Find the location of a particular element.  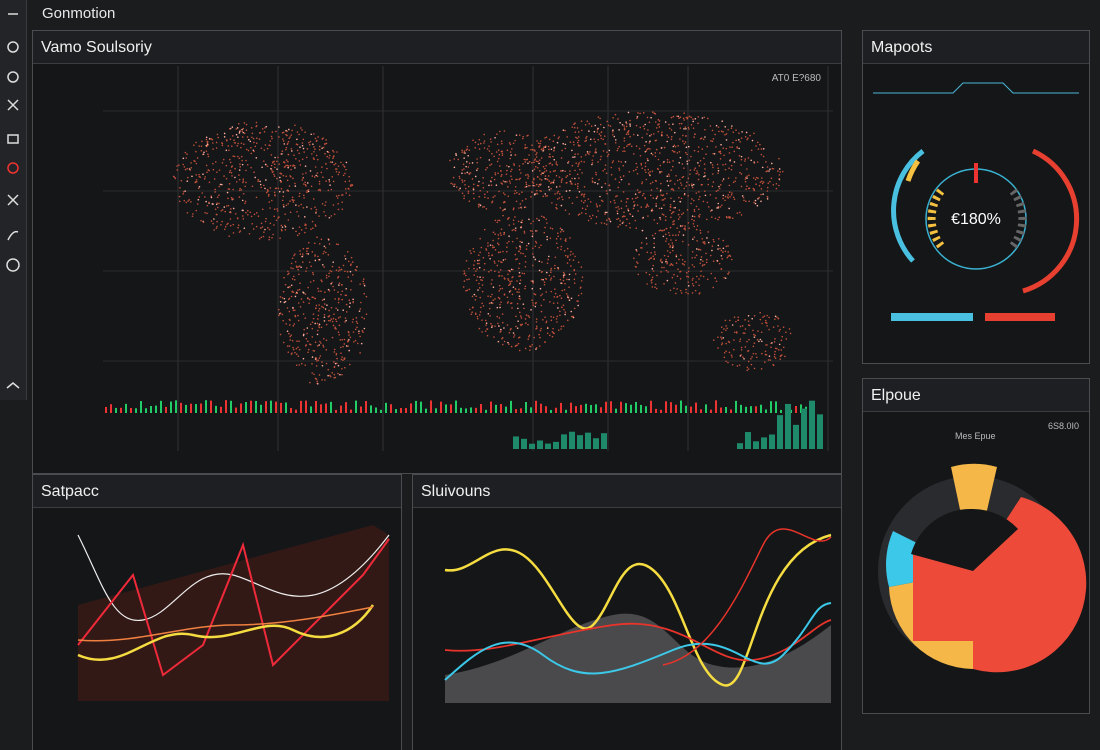

sidebar is located at coordinates (13, 200).